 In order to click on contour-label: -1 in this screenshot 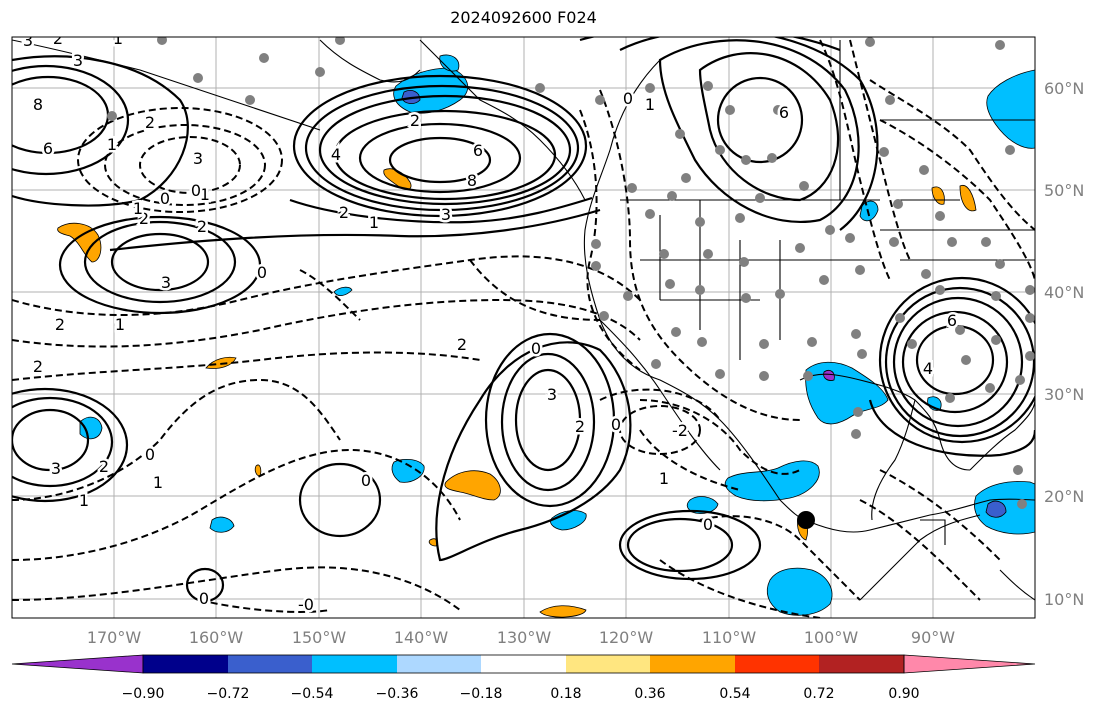, I will do `click(202, 194)`.